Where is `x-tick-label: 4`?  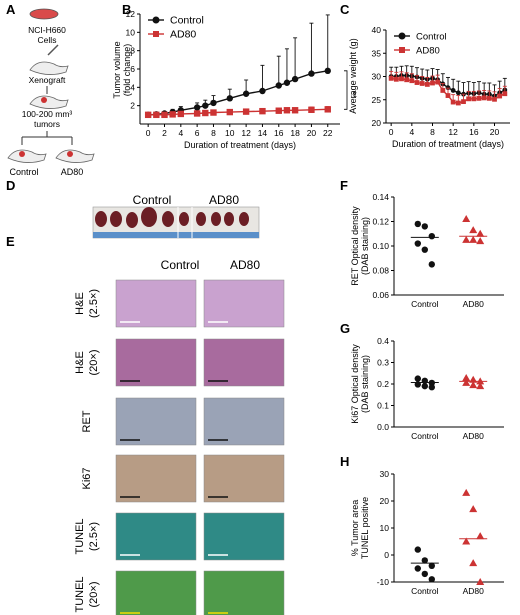
x-tick-label: 4 is located at coordinates (180, 133).